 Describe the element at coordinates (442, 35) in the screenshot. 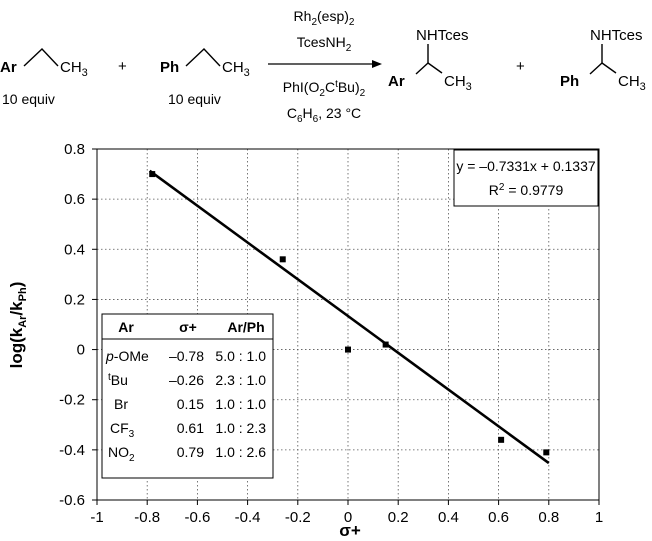

I see `product1-amine: NHTces` at that location.